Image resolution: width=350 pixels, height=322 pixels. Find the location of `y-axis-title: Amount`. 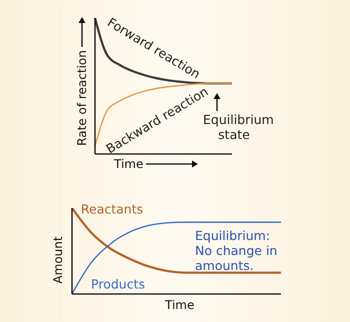

y-axis-title: Amount is located at coordinates (58, 260).